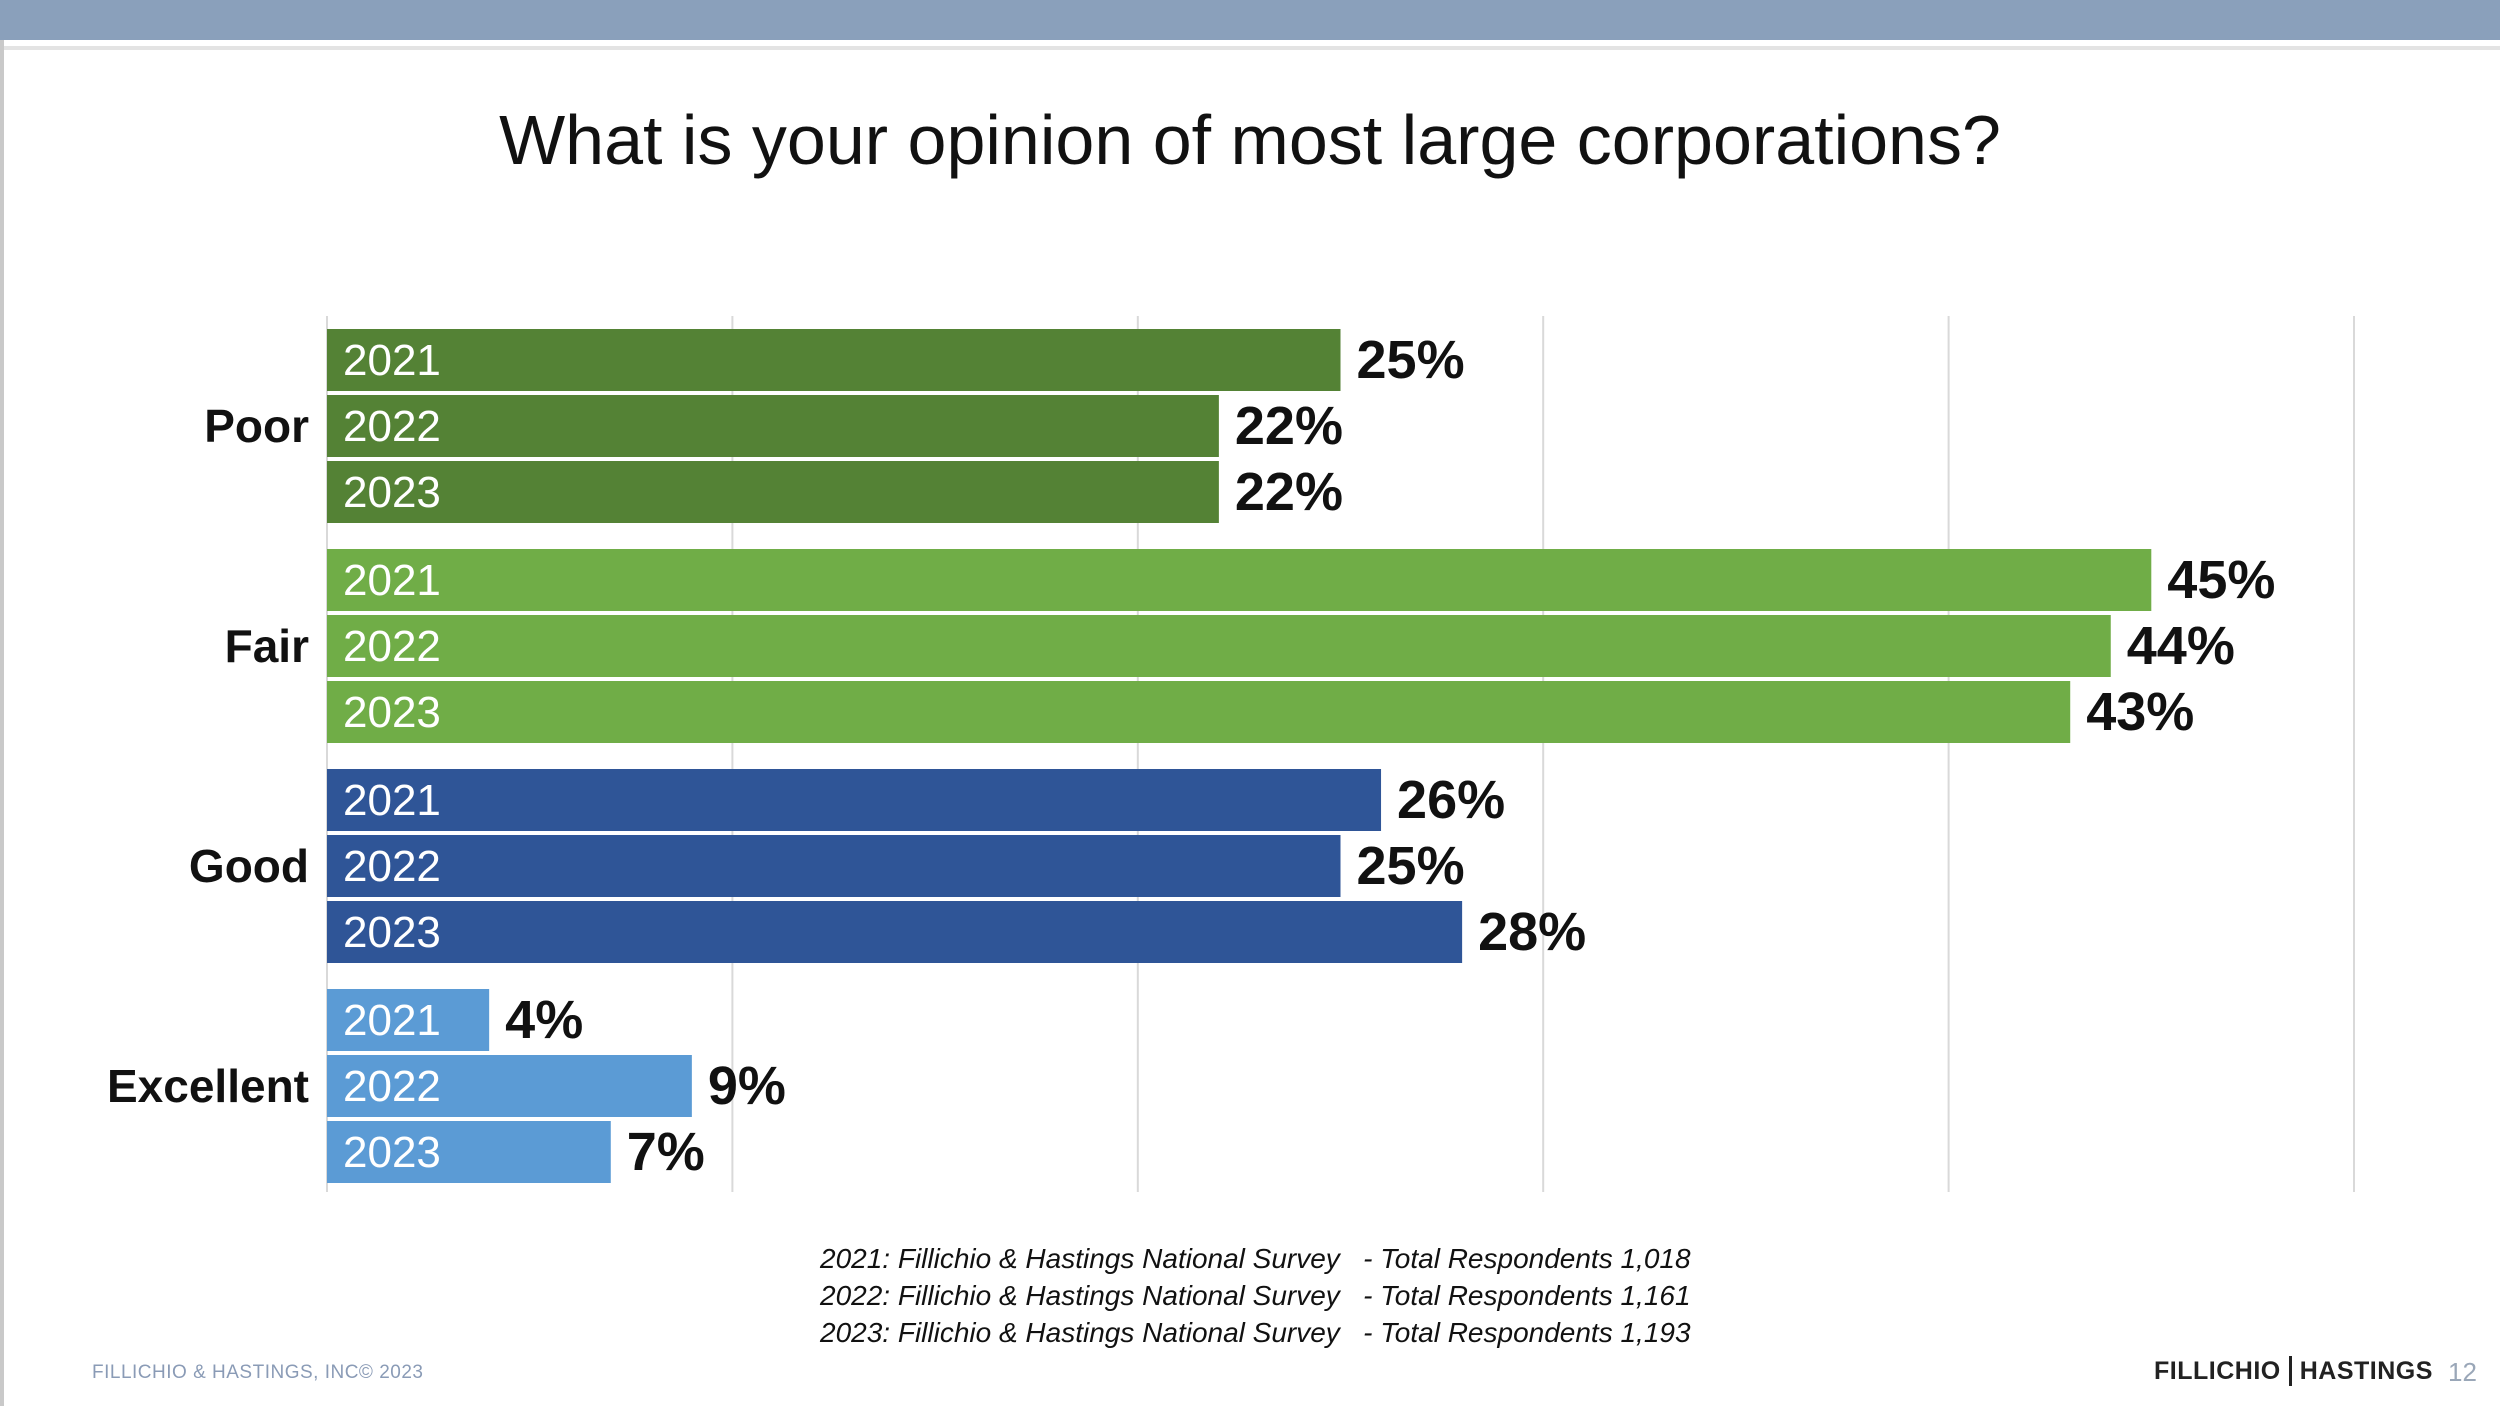  What do you see at coordinates (208, 1086) in the screenshot?
I see `category-label: Excellent` at bounding box center [208, 1086].